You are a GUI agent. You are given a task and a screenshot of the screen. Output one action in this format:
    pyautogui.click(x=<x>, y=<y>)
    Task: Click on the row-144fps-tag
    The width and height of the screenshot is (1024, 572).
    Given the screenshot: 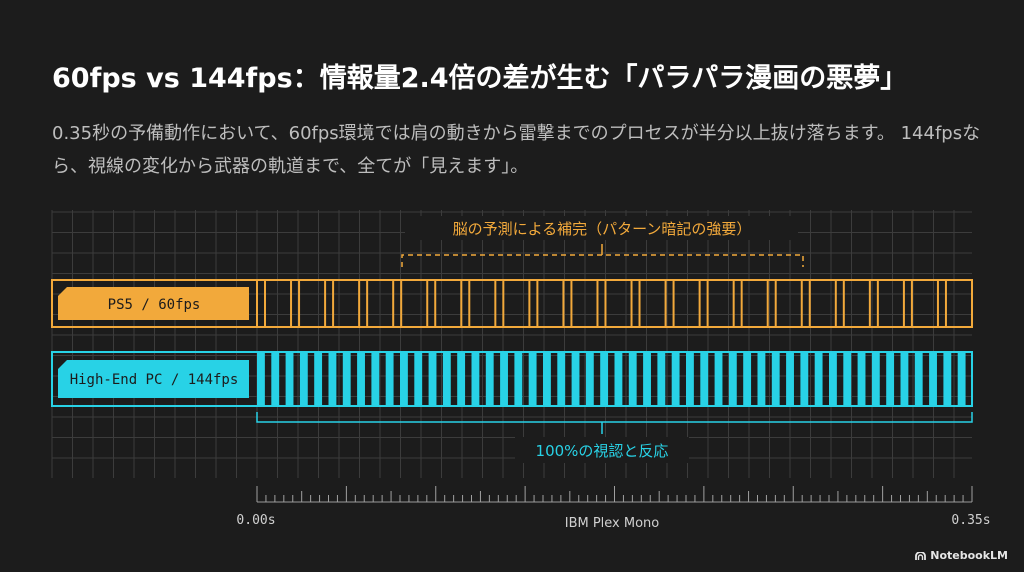 What is the action you would take?
    pyautogui.click(x=153, y=379)
    